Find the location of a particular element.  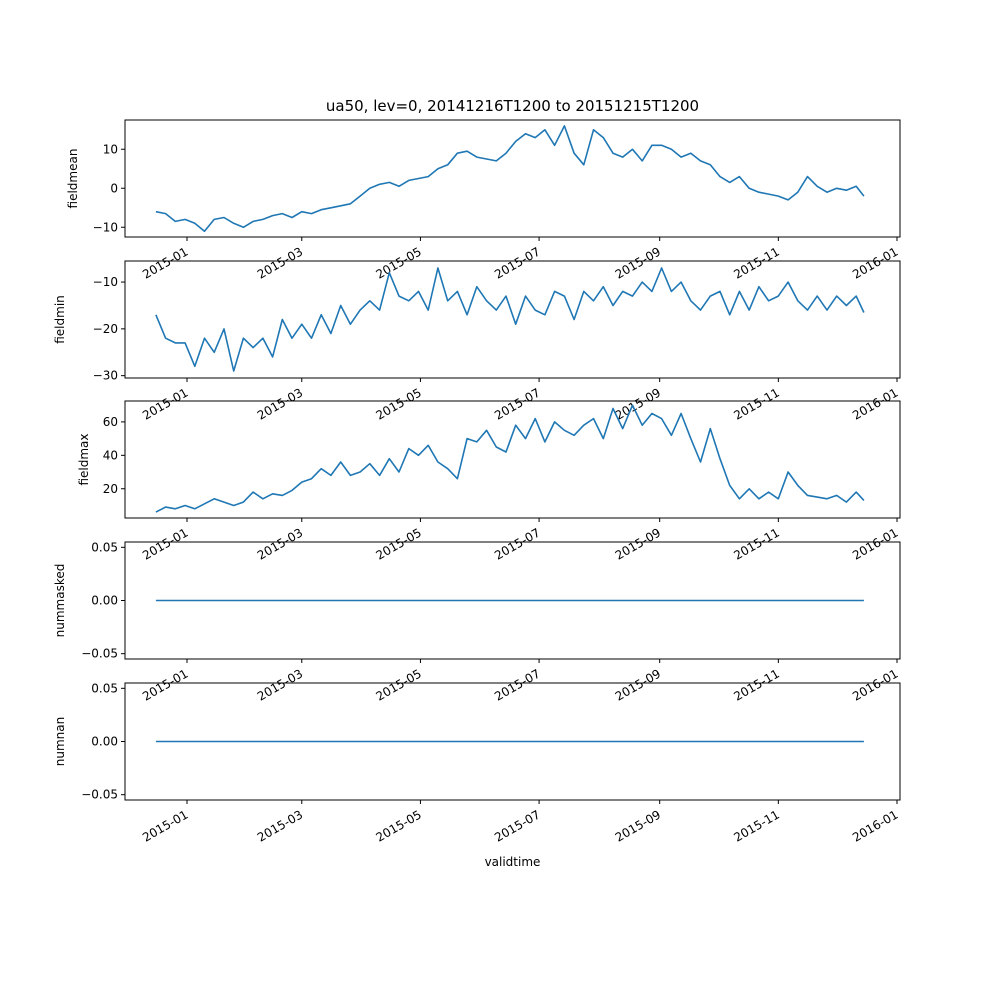

fieldmax-axes-frame is located at coordinates (512, 459).